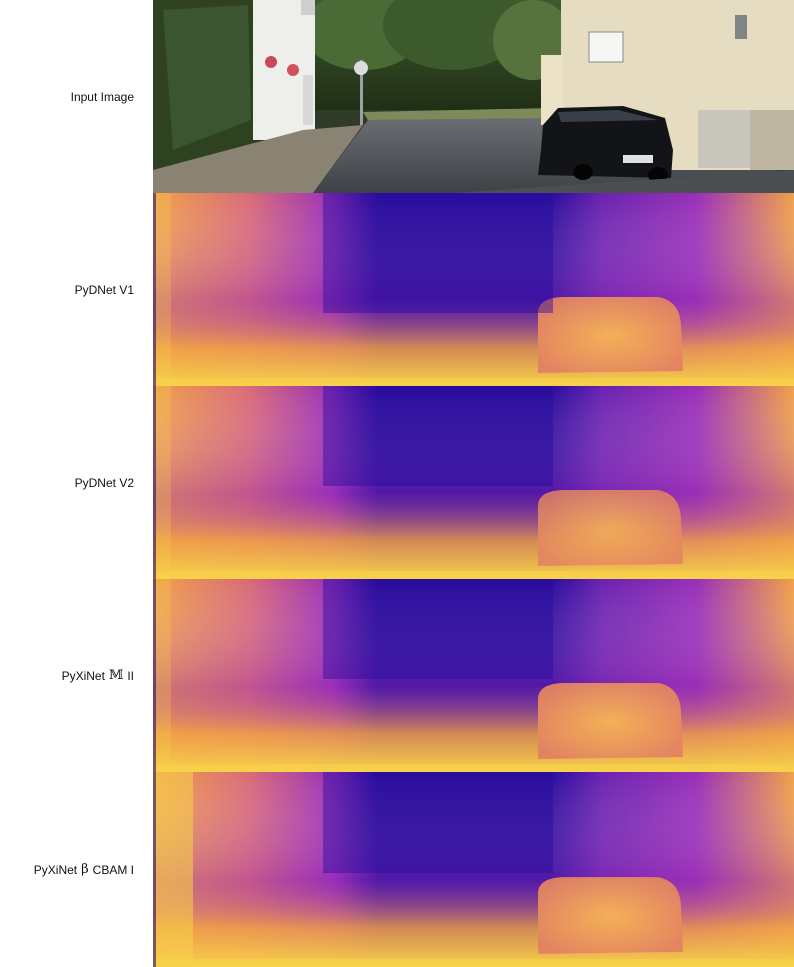 The width and height of the screenshot is (794, 967). I want to click on row-label: PyXiNet 𝕄 II, so click(70, 675).